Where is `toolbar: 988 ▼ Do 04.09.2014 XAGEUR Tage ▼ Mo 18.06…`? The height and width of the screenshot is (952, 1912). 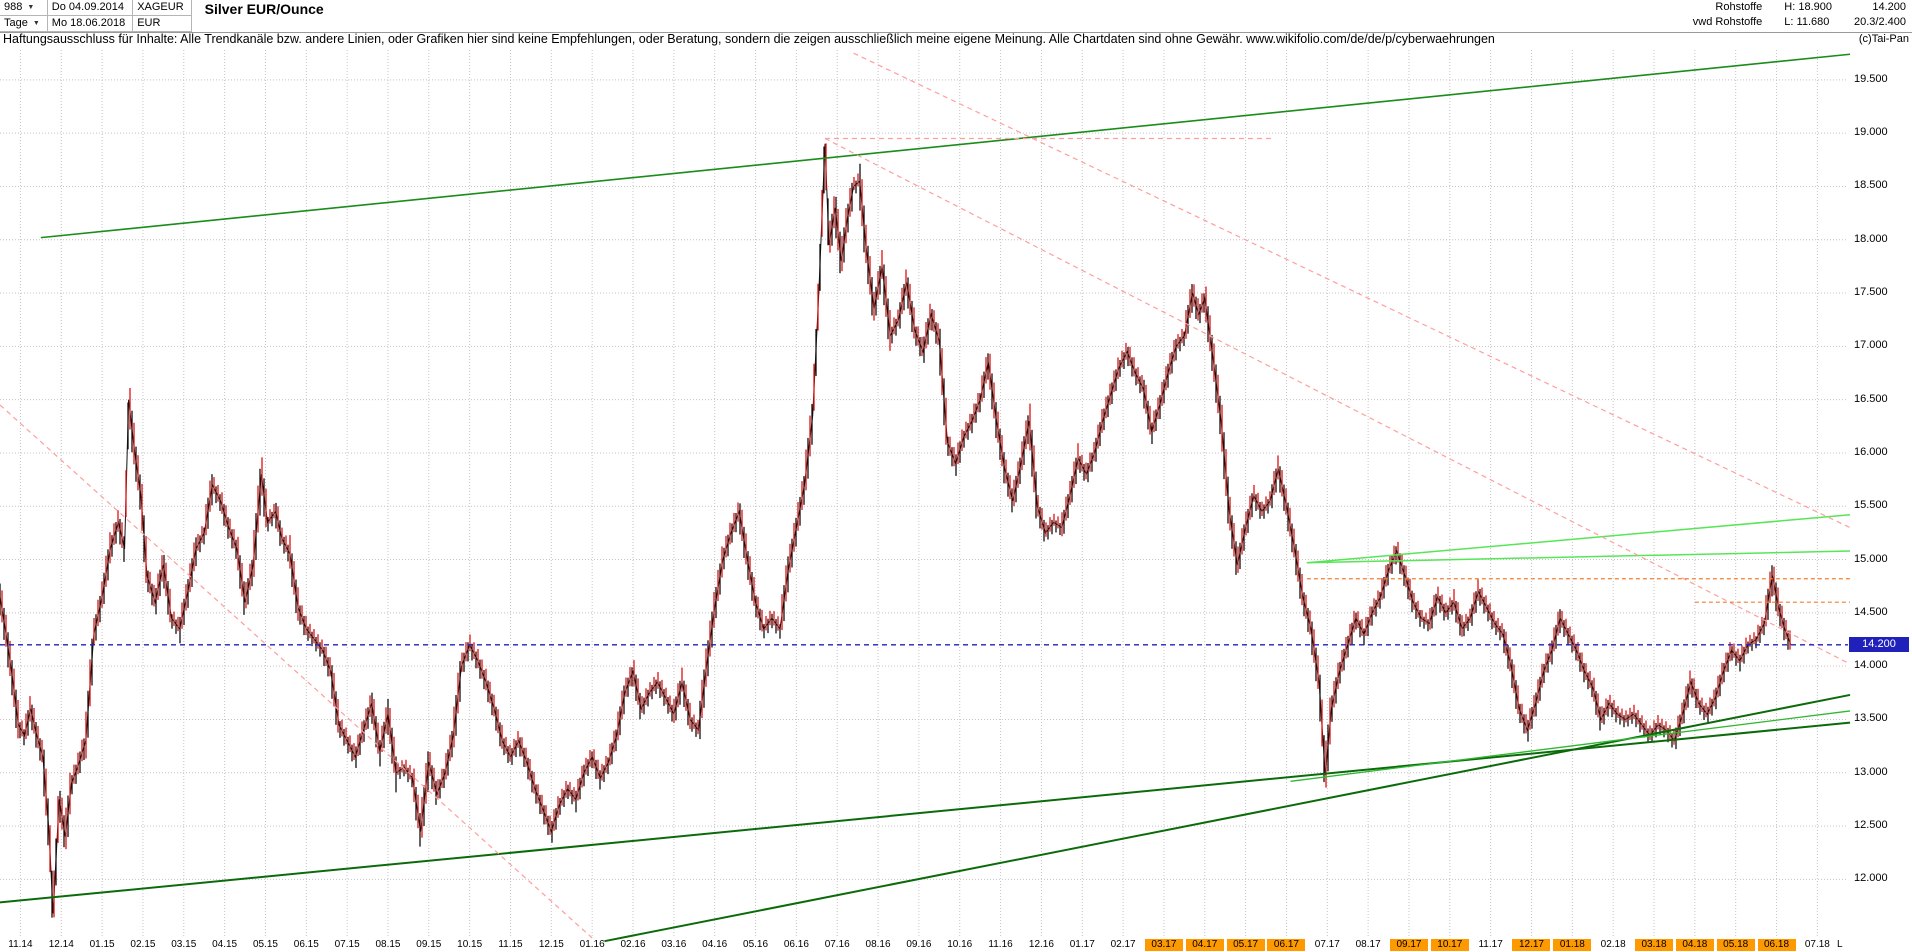
toolbar: 988 ▼ Do 04.09.2014 XAGEUR Tage ▼ Mo 18.06… is located at coordinates (956, 16).